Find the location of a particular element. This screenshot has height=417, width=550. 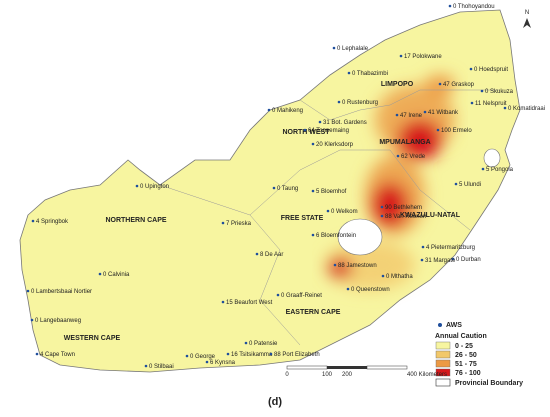

station-label: 64 Tonnemaing is located at coordinates (328, 131).